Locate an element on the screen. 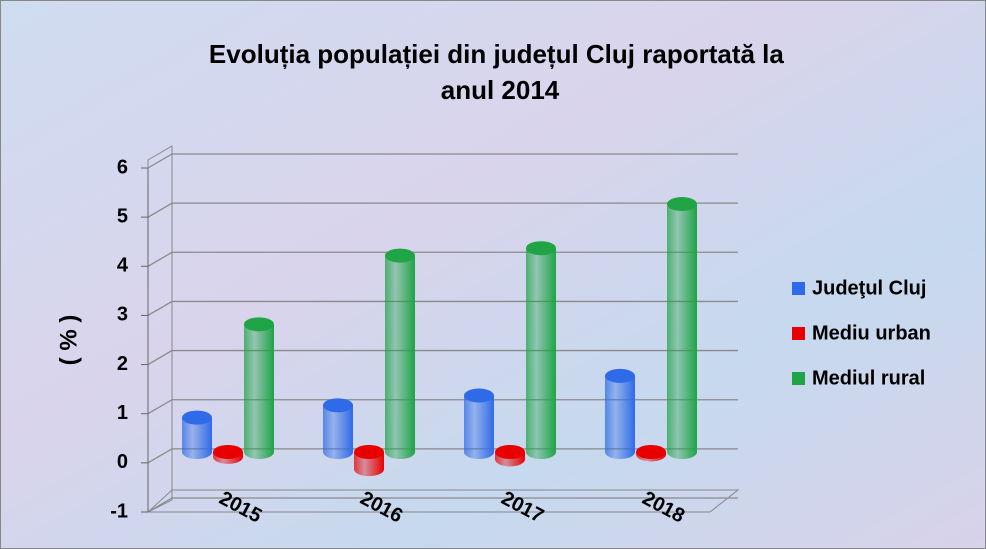 The height and width of the screenshot is (549, 986). legend-label: Mediul rural is located at coordinates (868, 378).